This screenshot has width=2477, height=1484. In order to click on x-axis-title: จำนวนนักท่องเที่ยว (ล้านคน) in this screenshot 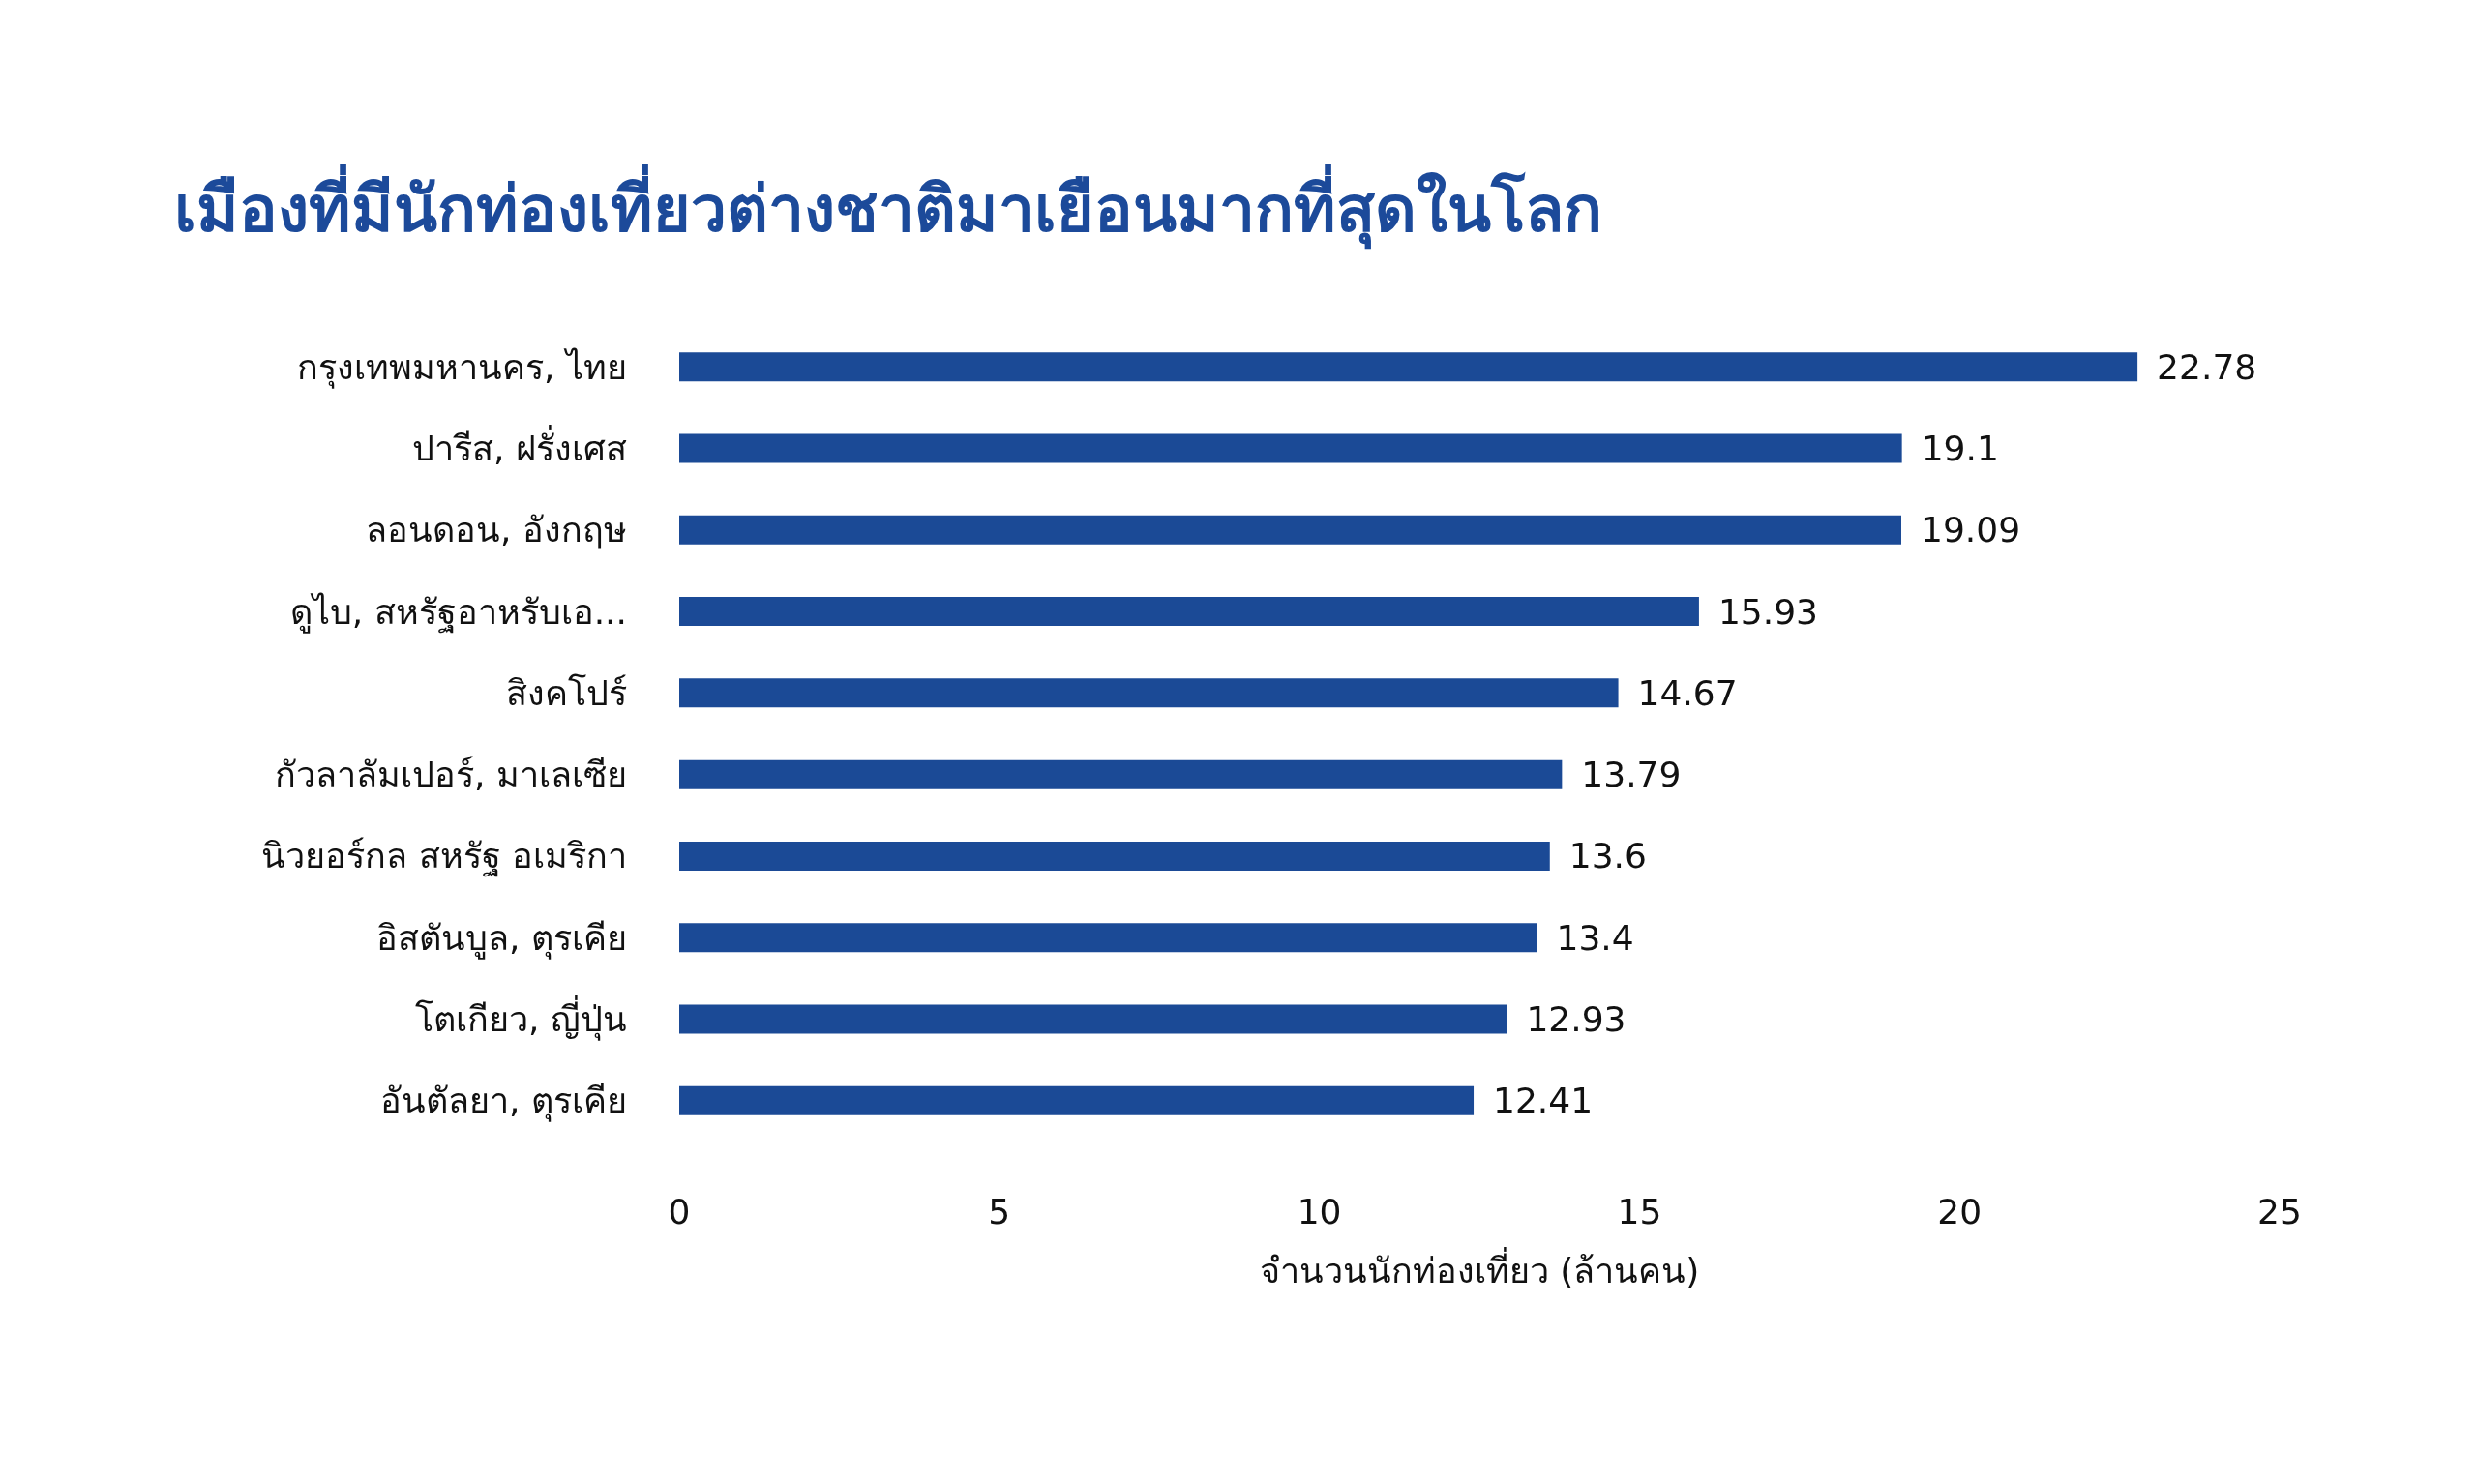, I will do `click(1479, 1268)`.